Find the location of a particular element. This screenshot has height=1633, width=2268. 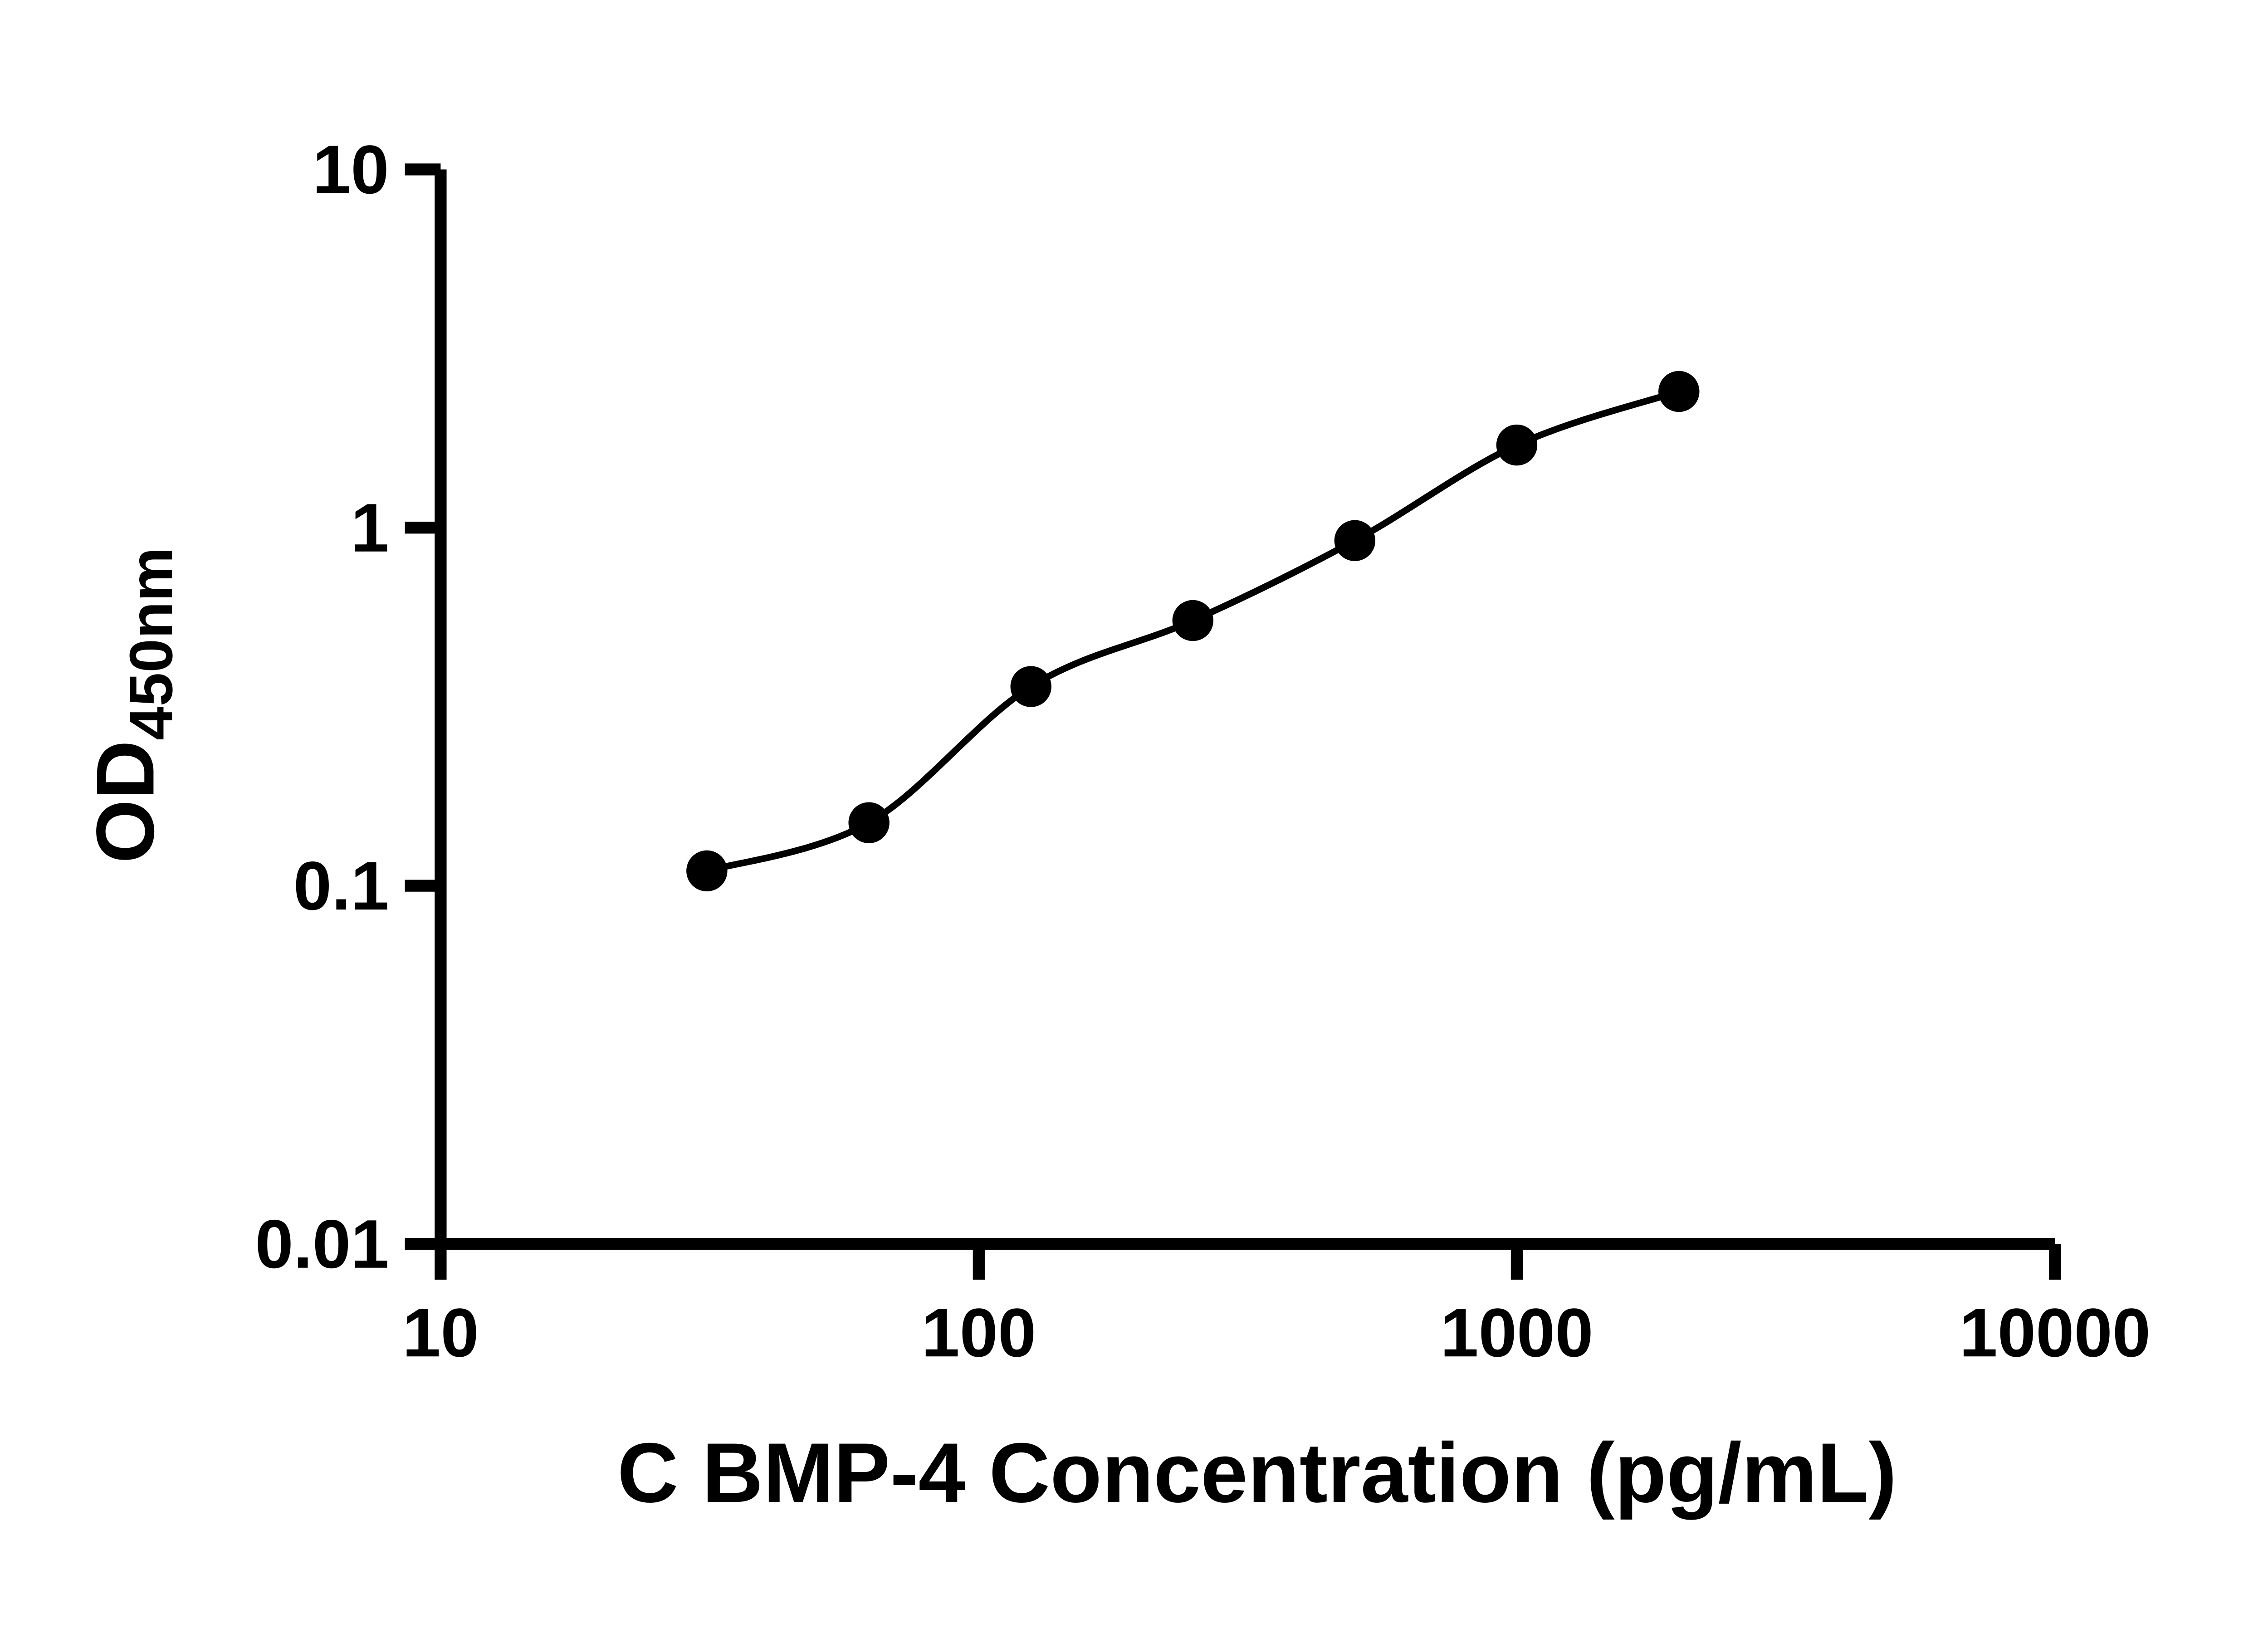

y-axis-title: OD450nm is located at coordinates (132, 705).